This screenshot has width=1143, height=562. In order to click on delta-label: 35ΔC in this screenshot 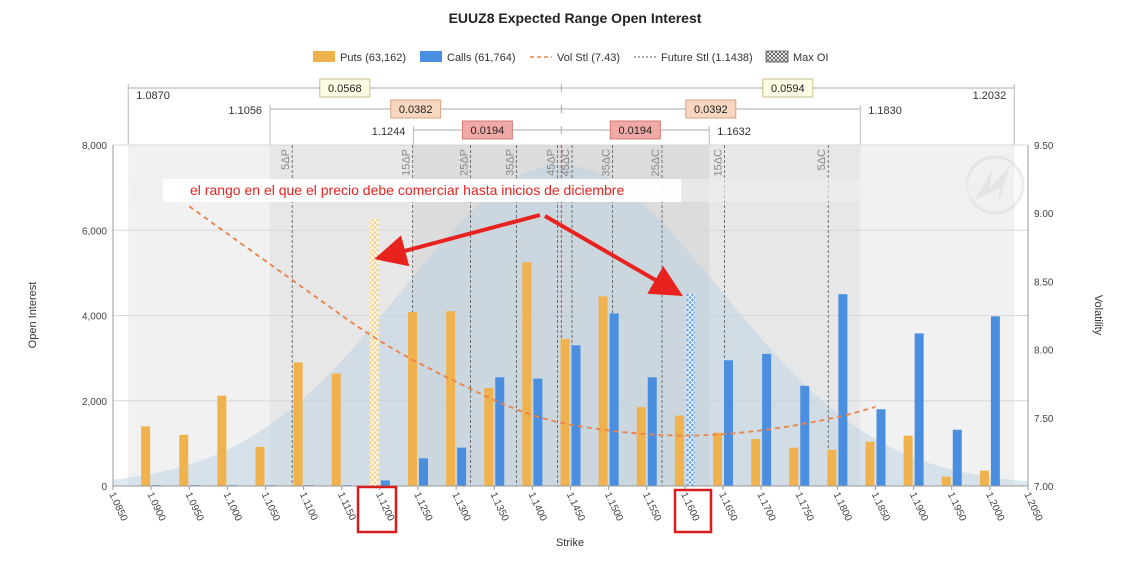, I will do `click(606, 163)`.